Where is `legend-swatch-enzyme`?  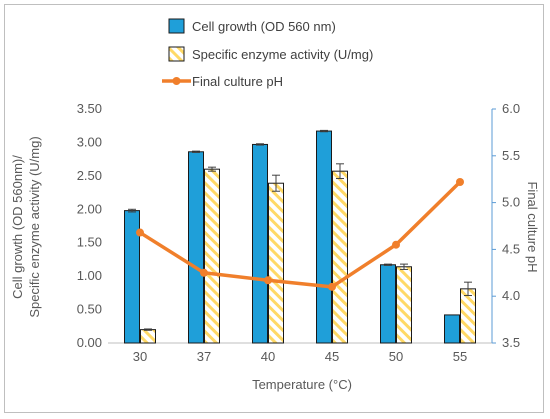 legend-swatch-enzyme is located at coordinates (176, 54).